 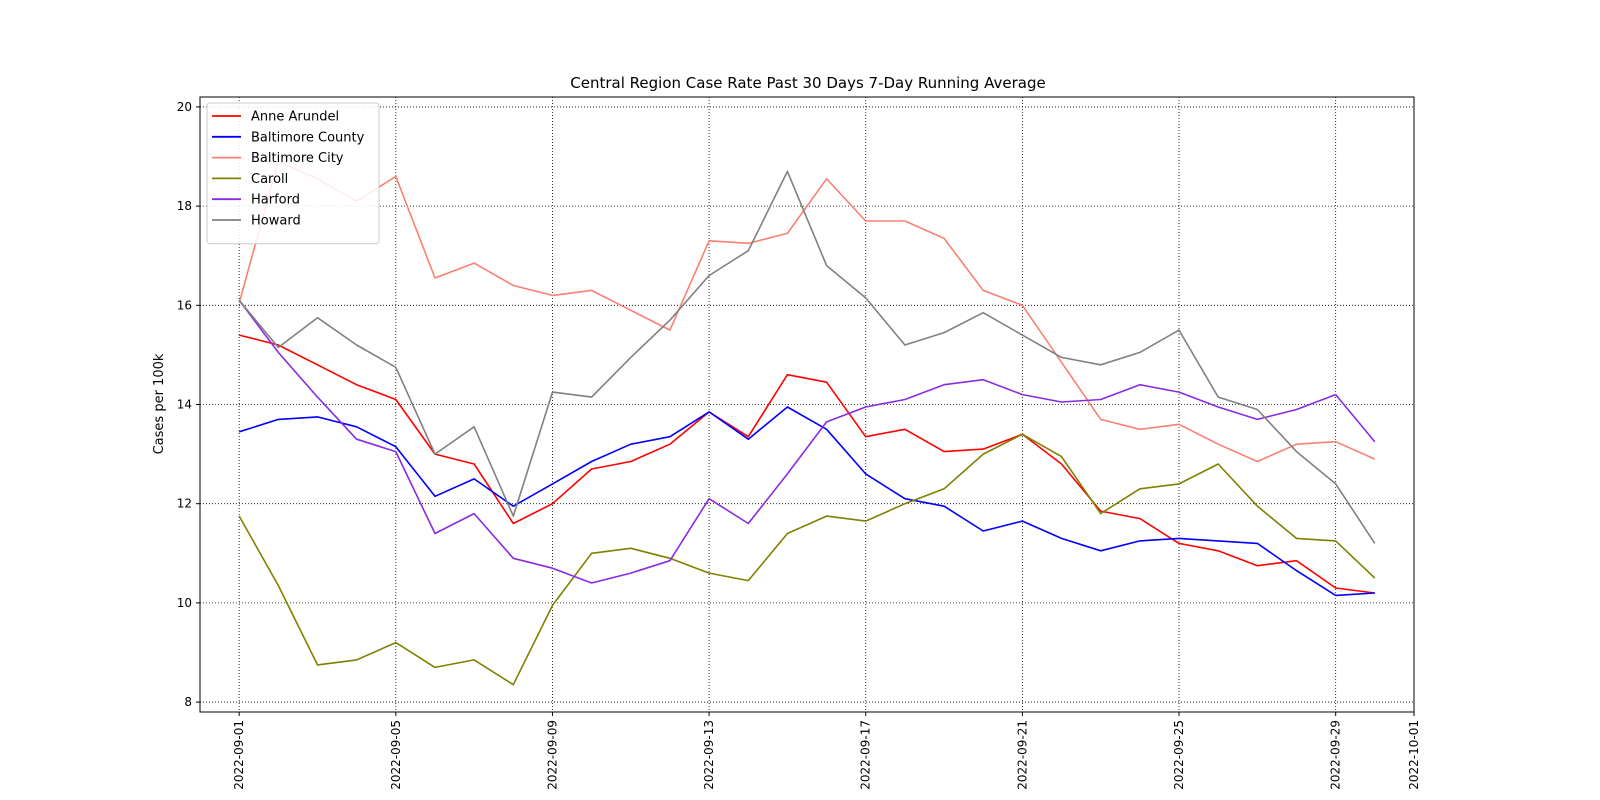 What do you see at coordinates (552, 755) in the screenshot?
I see `x-tick-label: 2022-09-09` at bounding box center [552, 755].